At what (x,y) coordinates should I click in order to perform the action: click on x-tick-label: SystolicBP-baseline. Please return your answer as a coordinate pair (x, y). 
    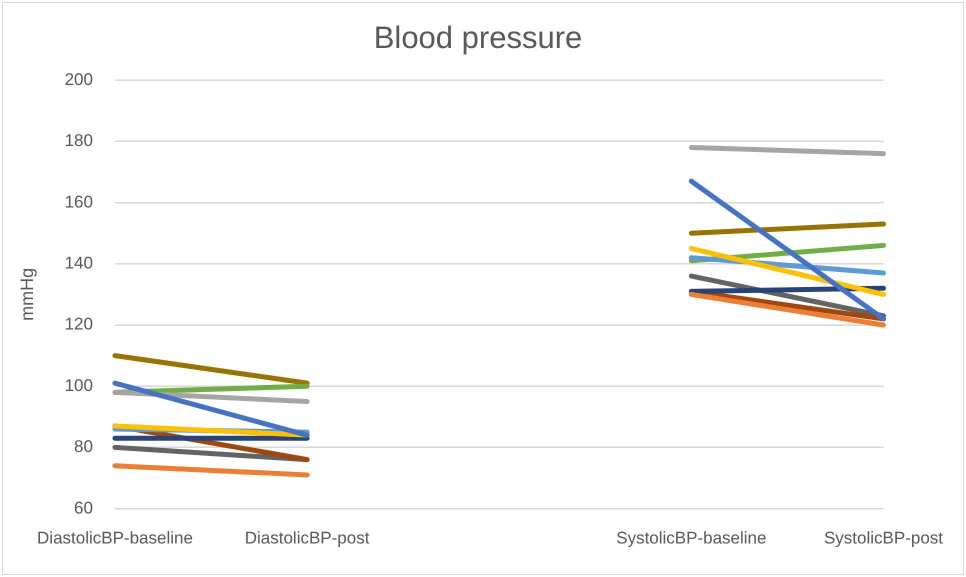
    Looking at the image, I should click on (691, 538).